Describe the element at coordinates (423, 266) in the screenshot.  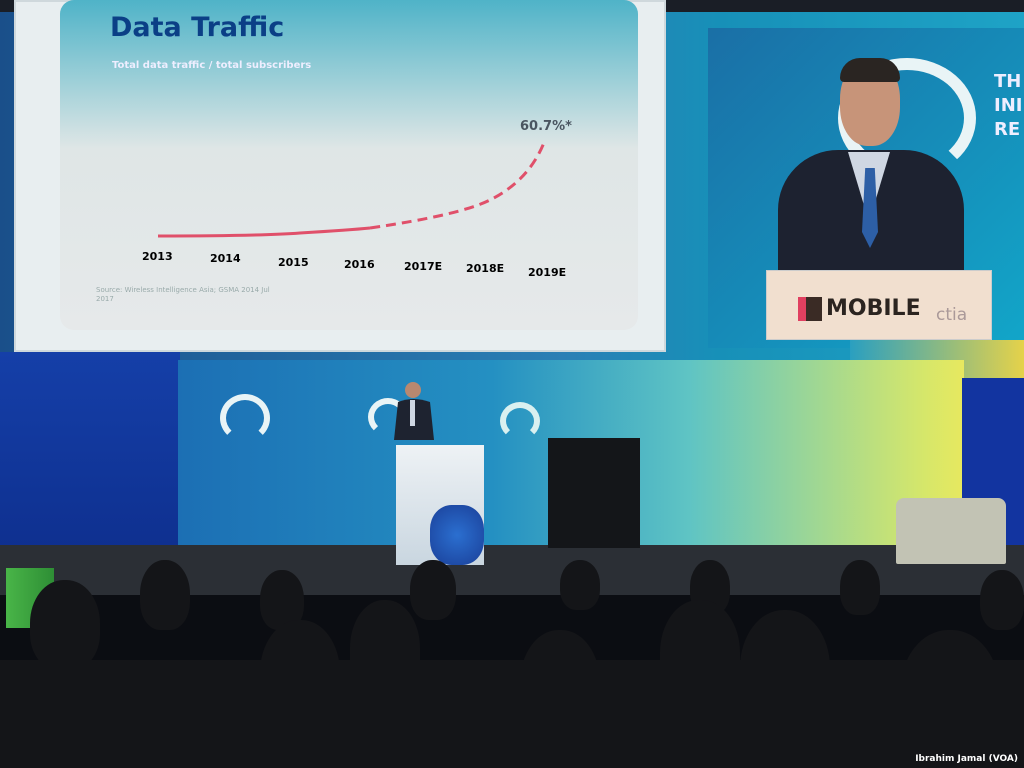
I see `year-label: 2017E` at that location.